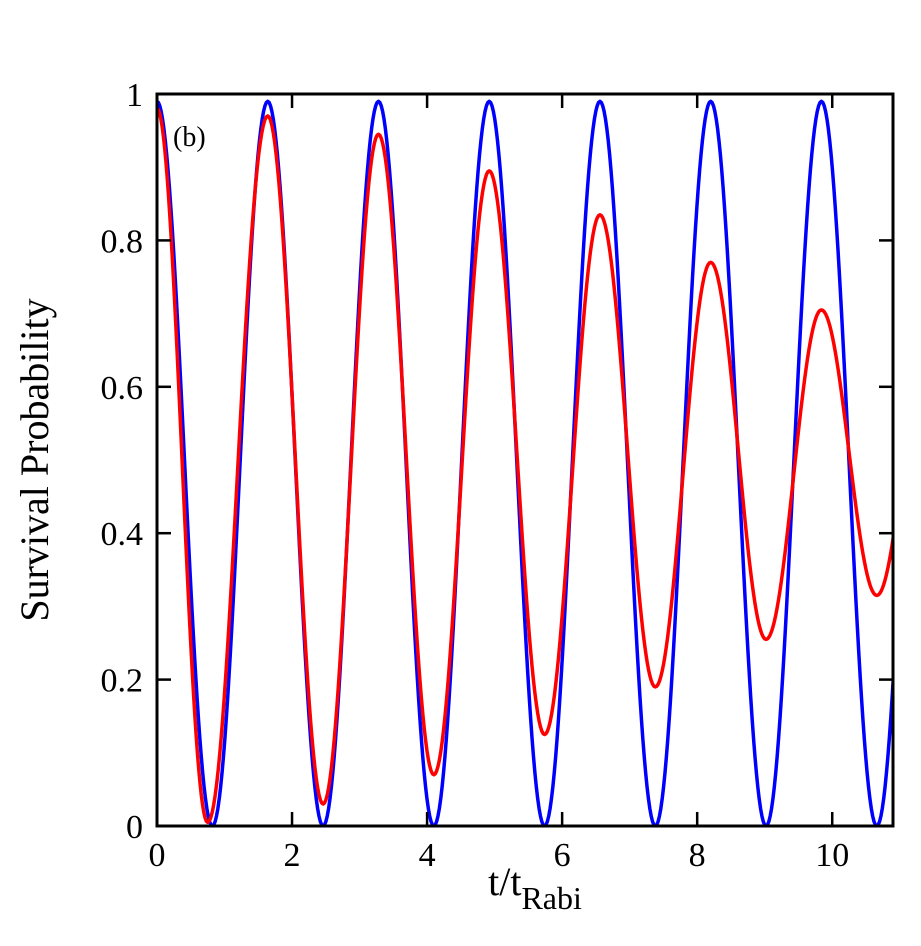 The width and height of the screenshot is (921, 946). What do you see at coordinates (832, 855) in the screenshot?
I see `x-tick-label: 10` at bounding box center [832, 855].